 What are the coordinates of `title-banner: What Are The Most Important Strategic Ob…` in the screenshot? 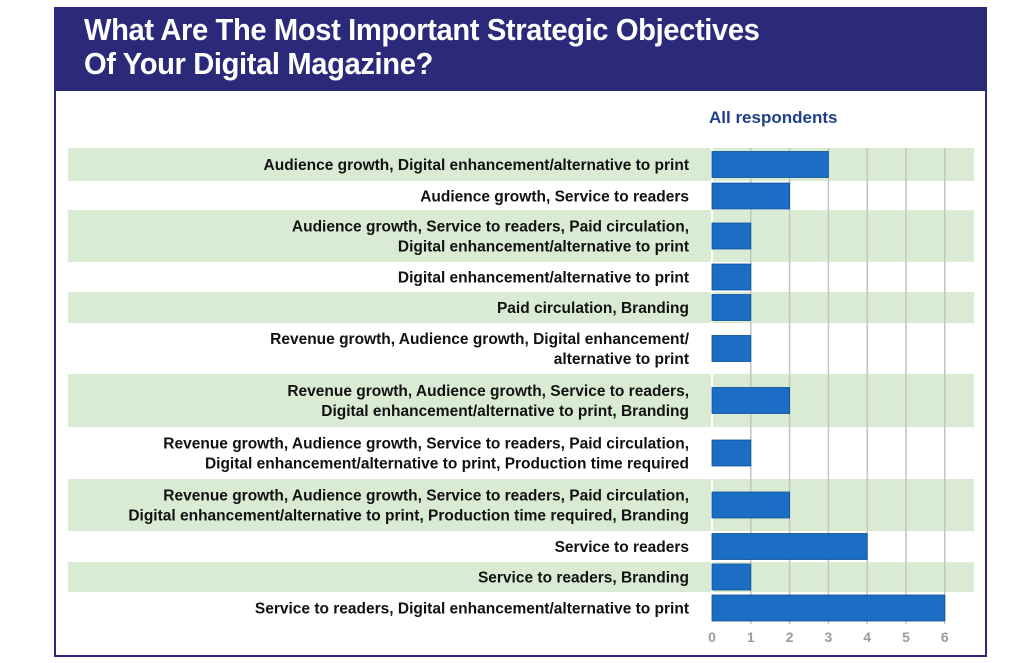 It's located at (520, 50).